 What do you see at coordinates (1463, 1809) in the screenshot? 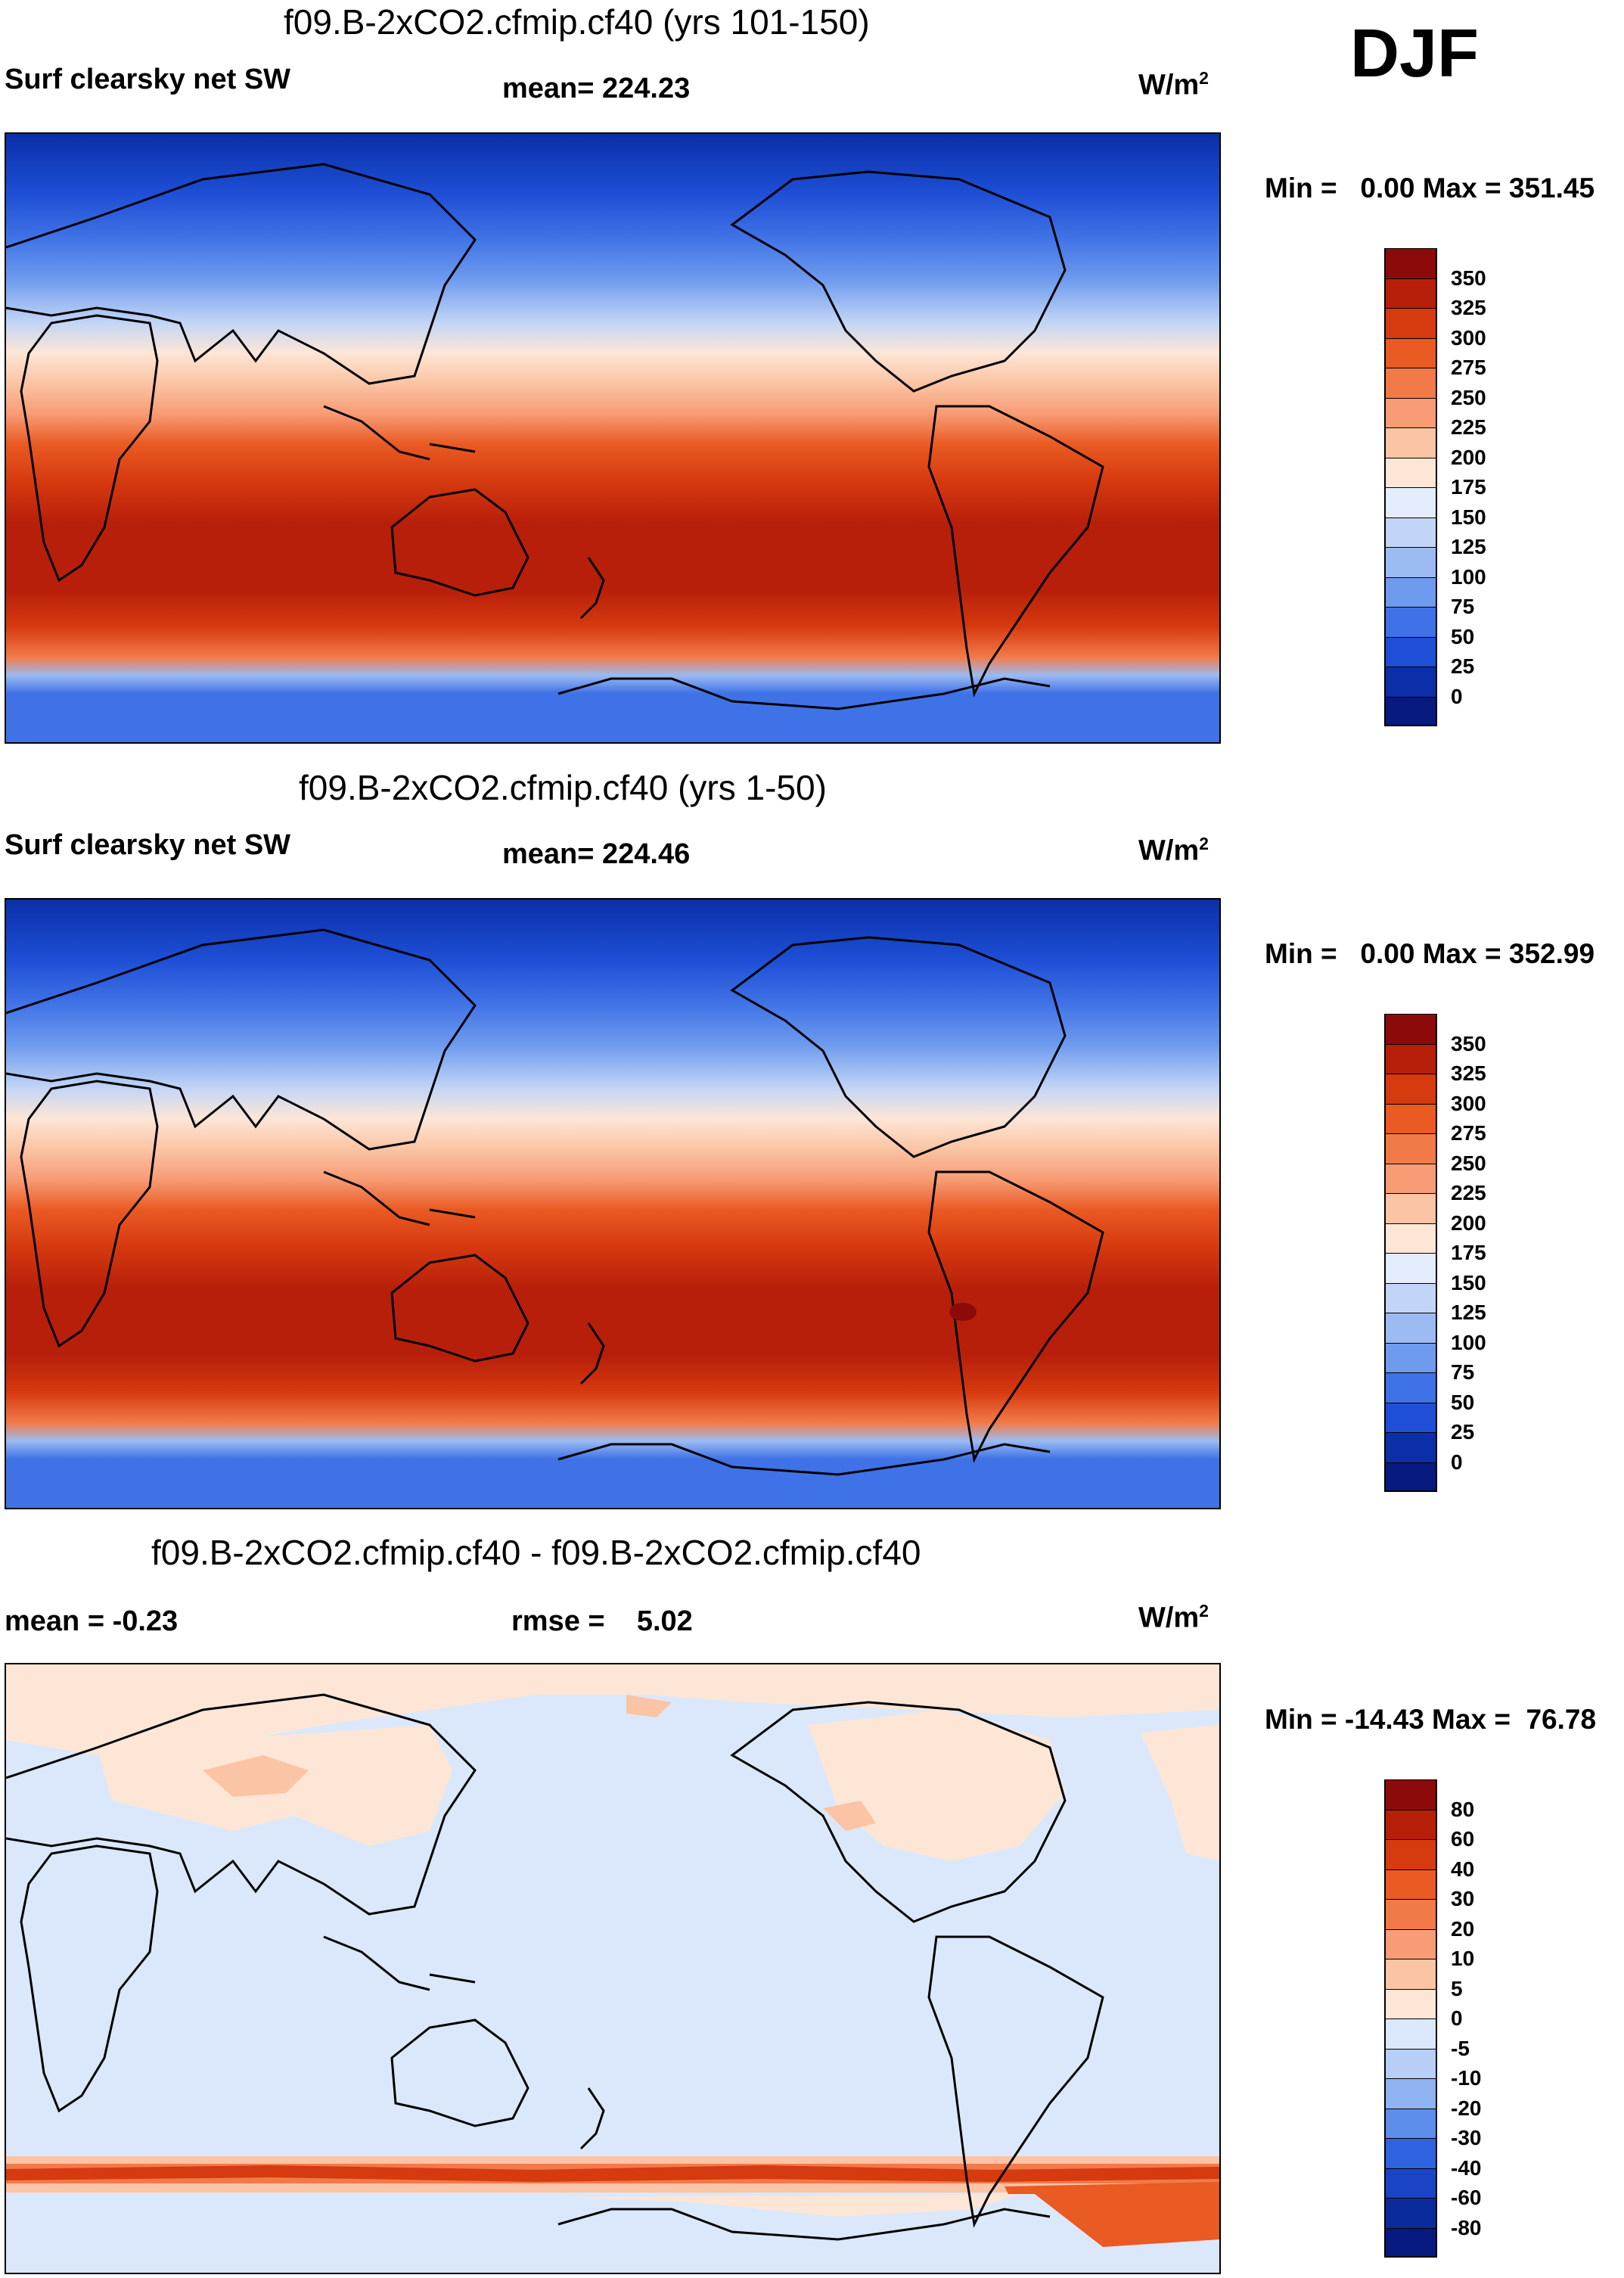
I see `colorbar-label: 80` at bounding box center [1463, 1809].